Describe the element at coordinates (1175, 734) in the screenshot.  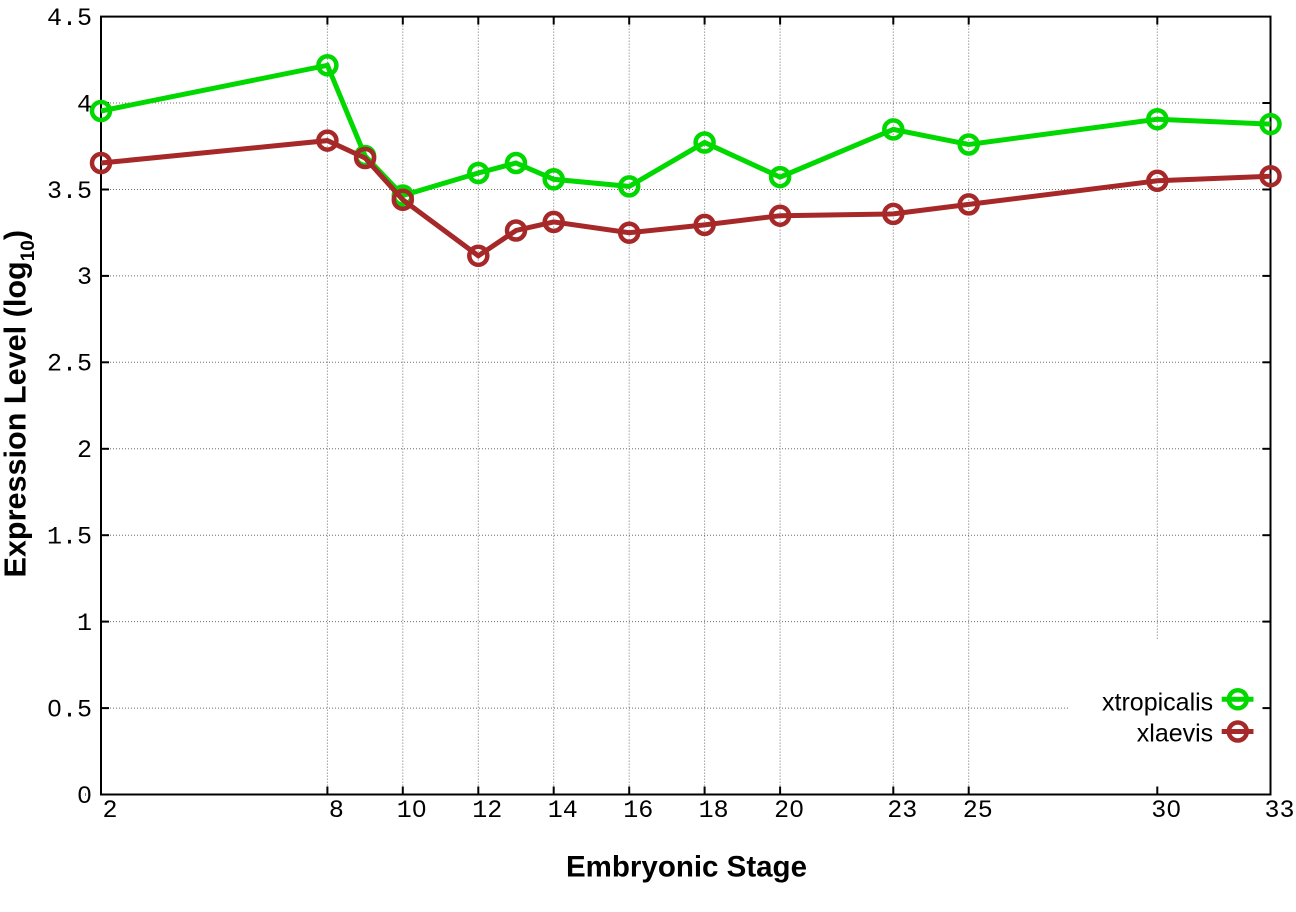
I see `svg-text: xlaevis` at that location.